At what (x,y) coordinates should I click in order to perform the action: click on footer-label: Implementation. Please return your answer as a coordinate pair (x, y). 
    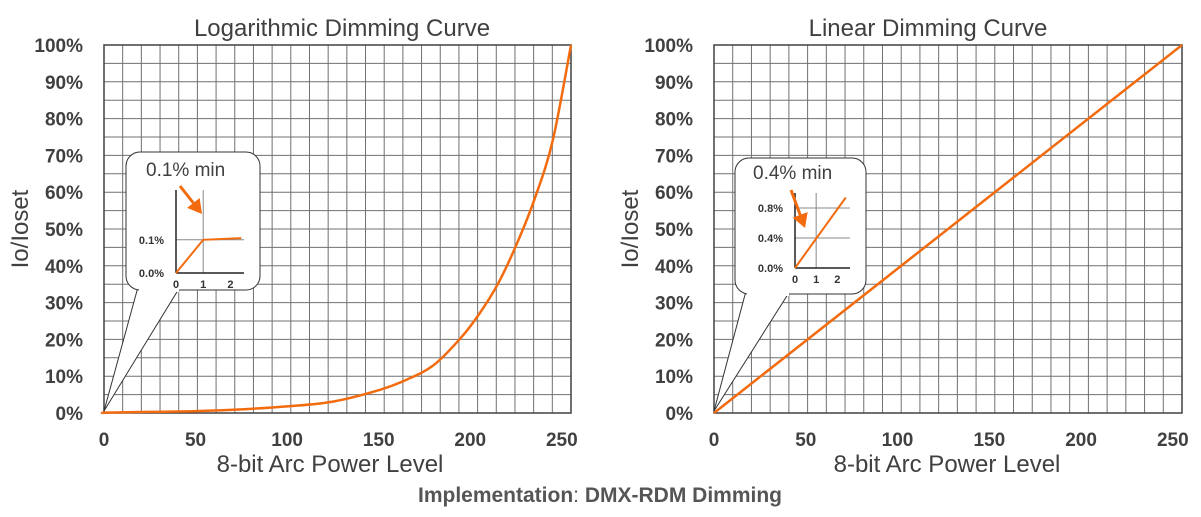
    Looking at the image, I should click on (495, 495).